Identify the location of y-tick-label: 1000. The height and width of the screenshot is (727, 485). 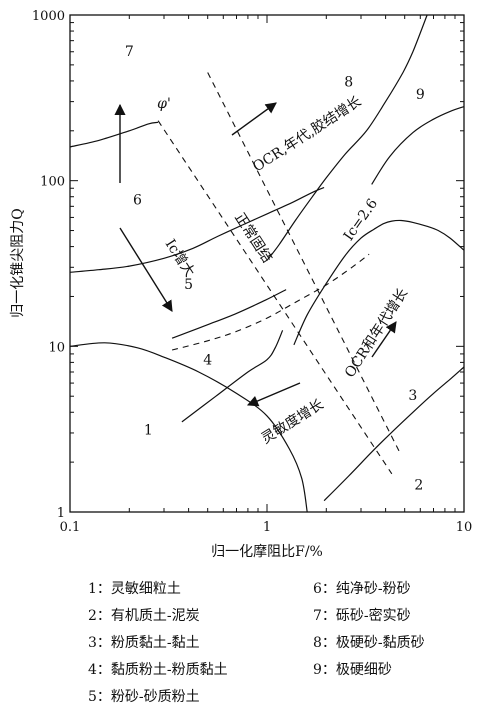
(48, 16).